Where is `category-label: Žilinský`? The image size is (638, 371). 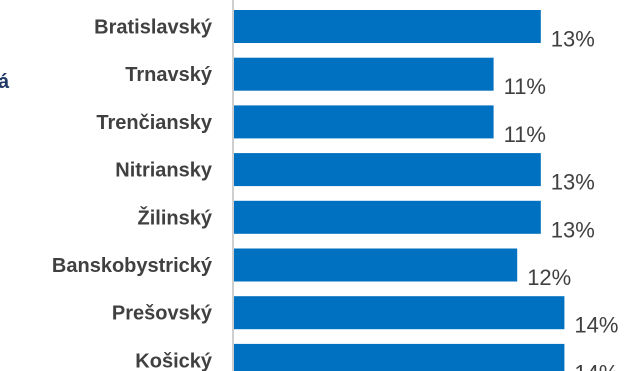
category-label: Žilinský is located at coordinates (175, 217).